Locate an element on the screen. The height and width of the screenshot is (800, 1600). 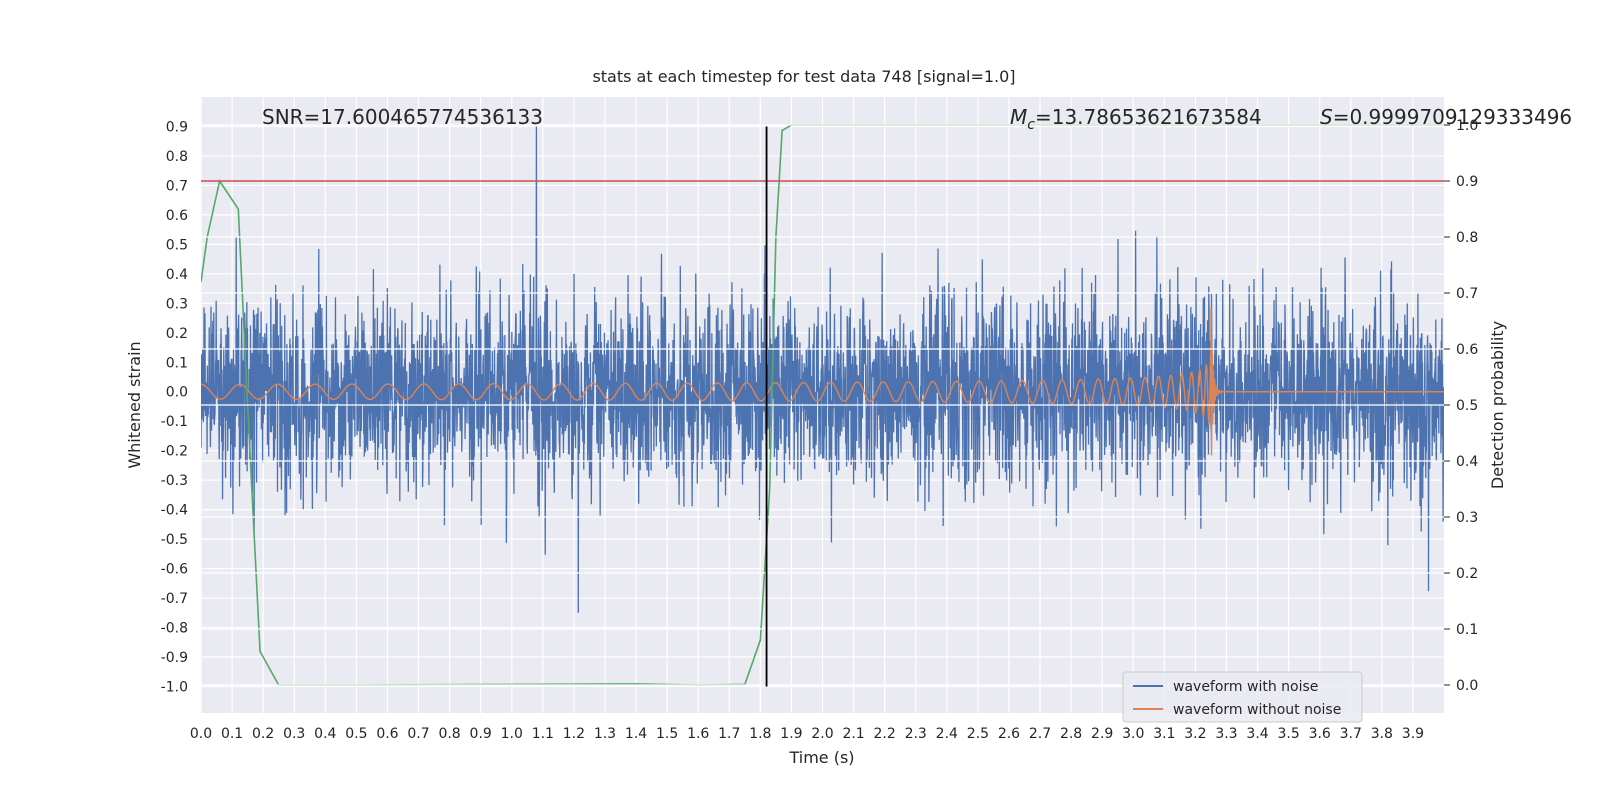
y2-axis-label: Detection probability is located at coordinates (1497, 405).